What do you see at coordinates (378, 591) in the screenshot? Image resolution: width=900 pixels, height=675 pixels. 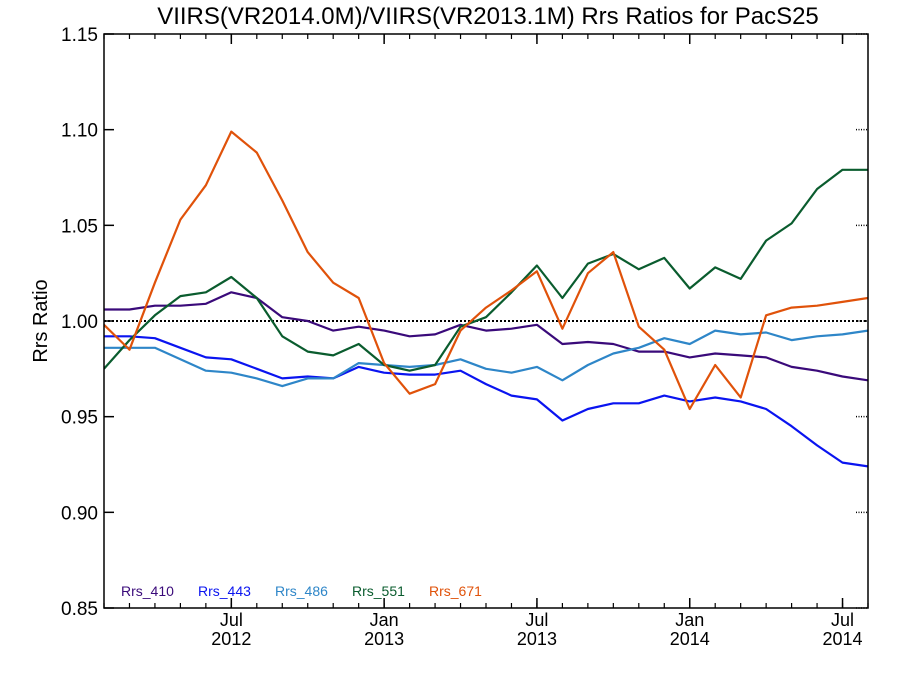 I see `legend-entry-rrs-551: Rrs_551` at bounding box center [378, 591].